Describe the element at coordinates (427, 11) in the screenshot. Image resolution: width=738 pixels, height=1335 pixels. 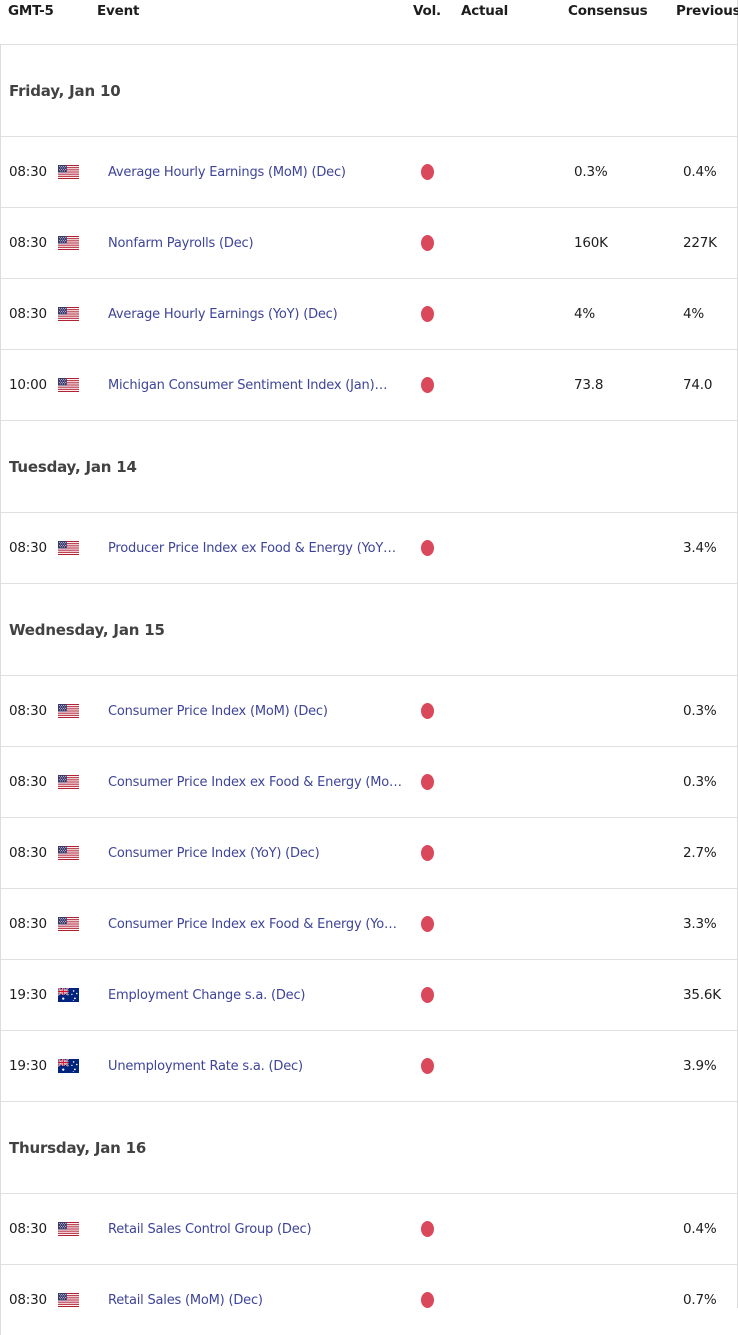
I see `col-vol-label: Vol.` at that location.